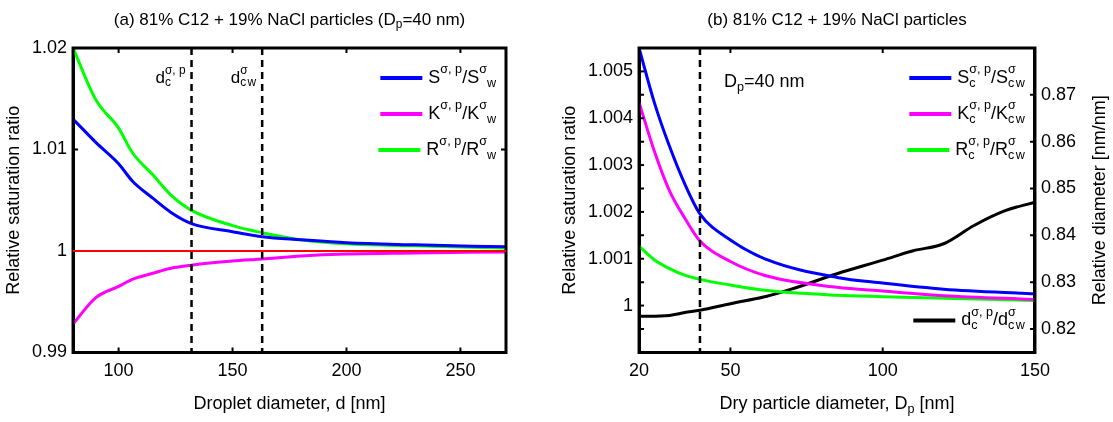 The image size is (1113, 422). I want to click on y2-tick-label: 0.86, so click(1058, 140).